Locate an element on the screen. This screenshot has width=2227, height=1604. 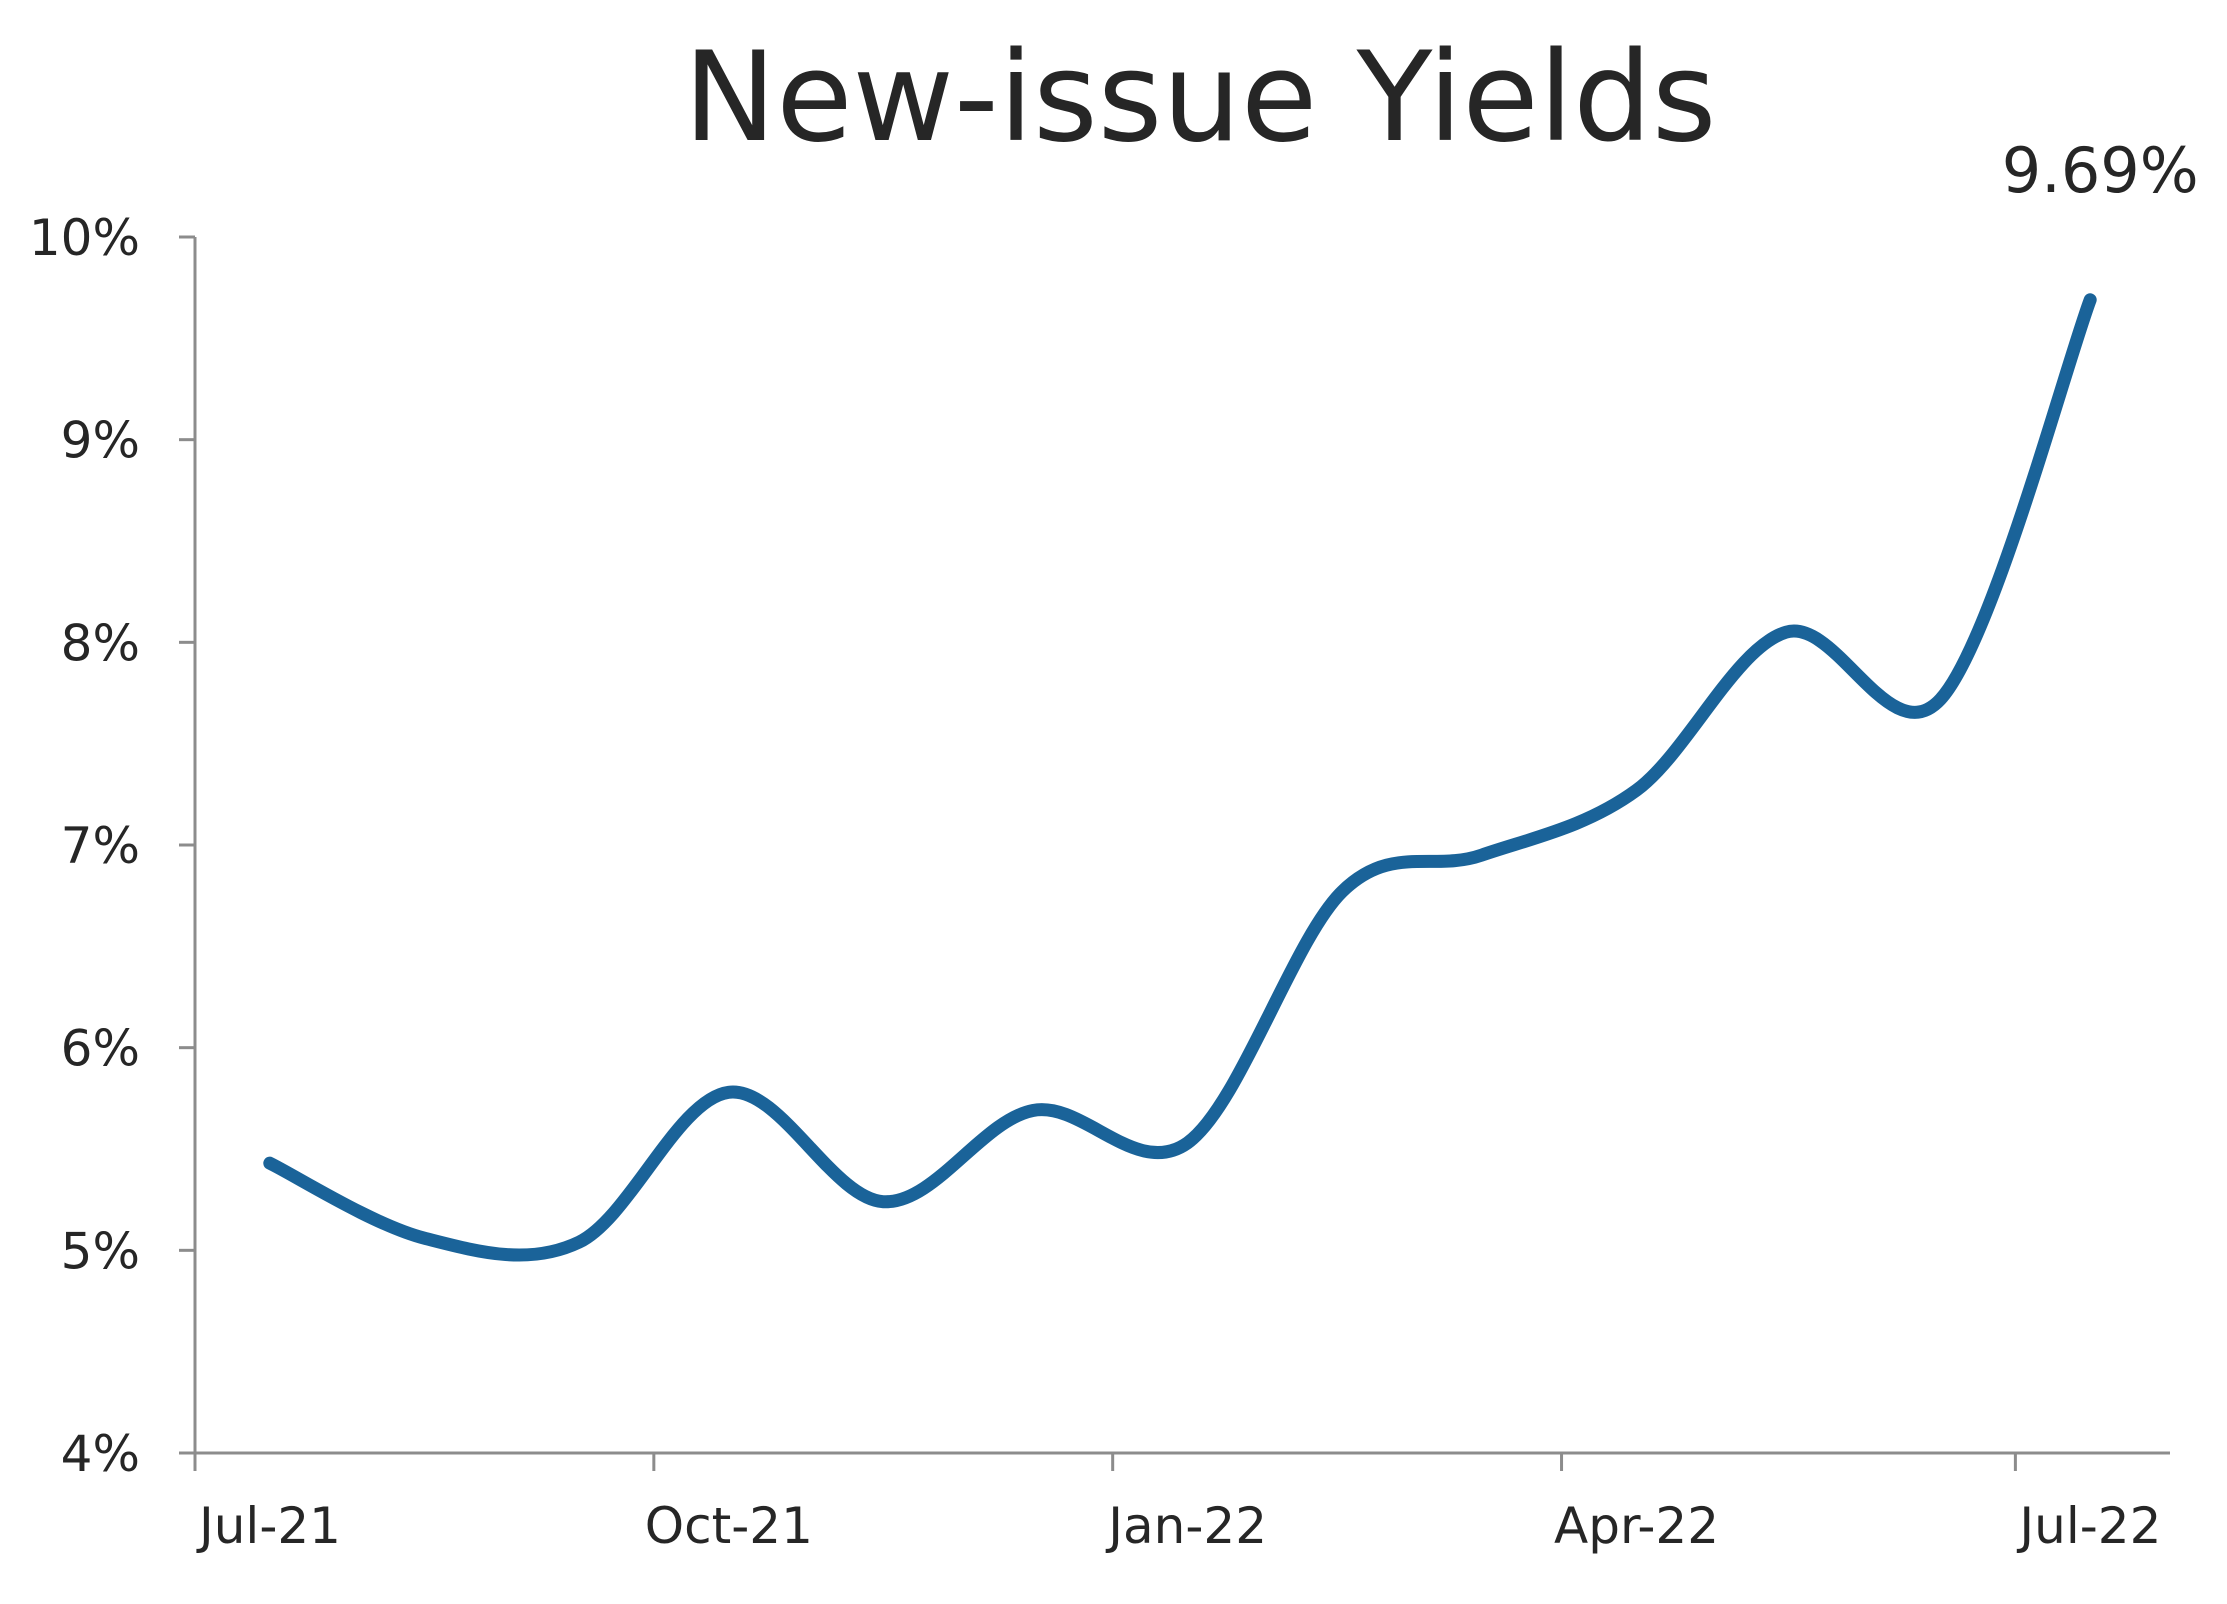
y-tick-label: 7% is located at coordinates (100, 846).